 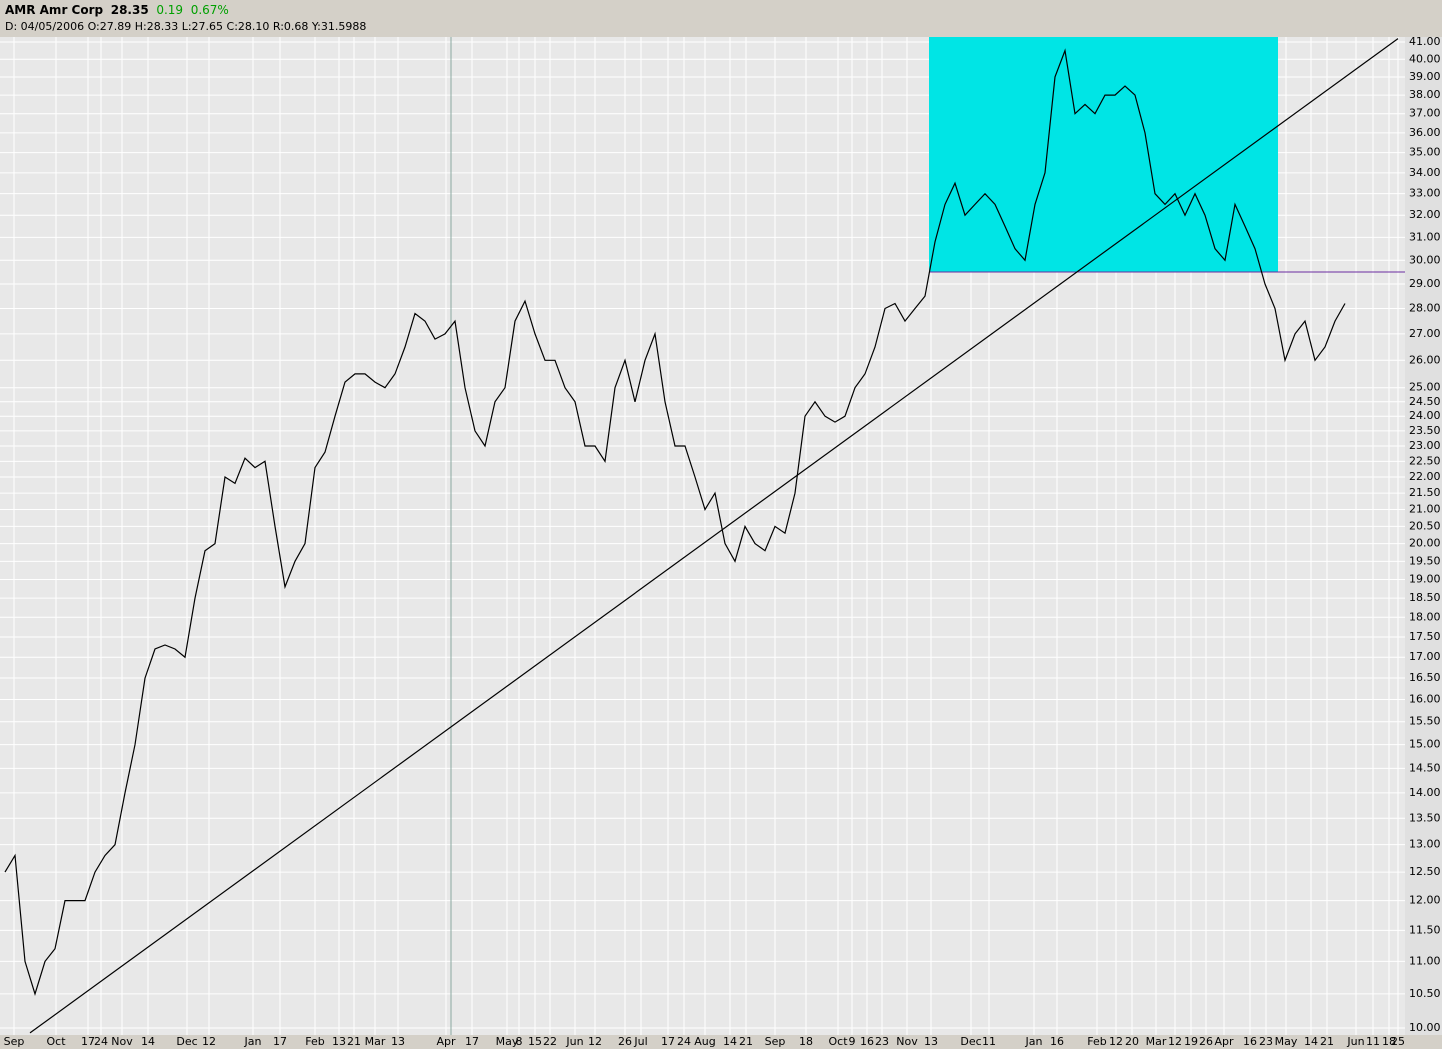 I want to click on y-tick-label: 10.00, so click(x=1425, y=1027).